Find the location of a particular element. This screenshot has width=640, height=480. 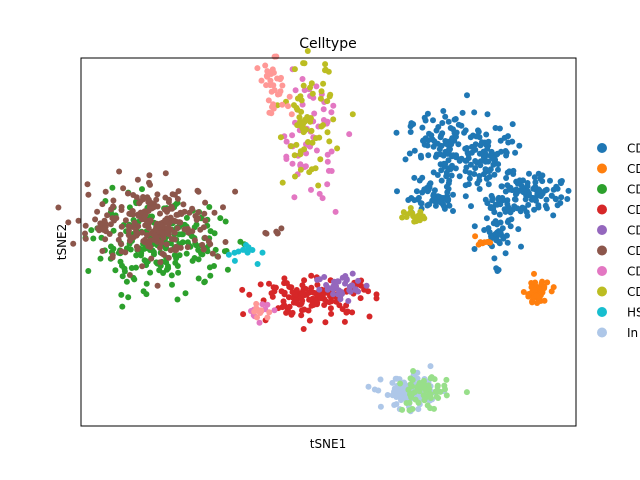

legend-label: HS is located at coordinates (633, 313).